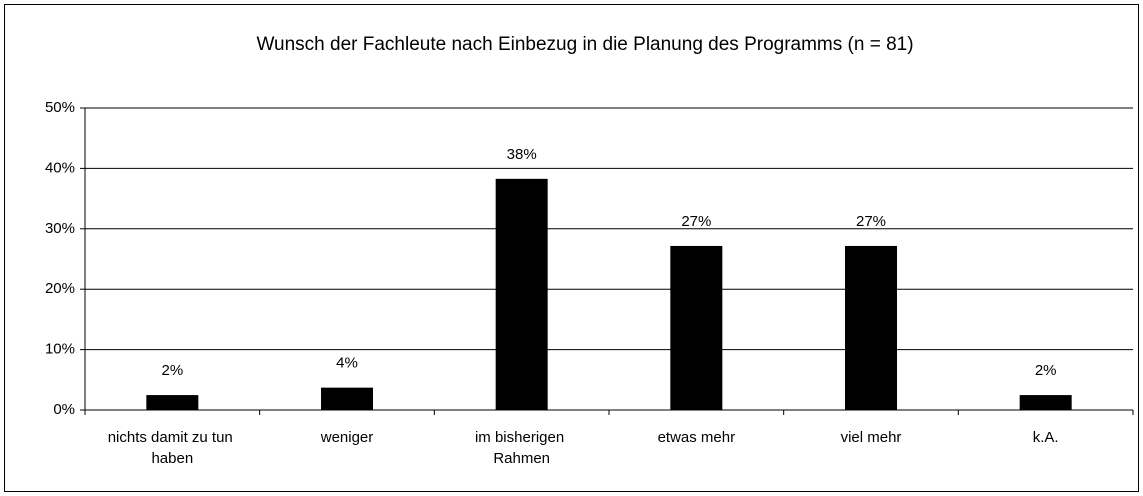 The height and width of the screenshot is (496, 1143). I want to click on data-label: 4%, so click(347, 363).